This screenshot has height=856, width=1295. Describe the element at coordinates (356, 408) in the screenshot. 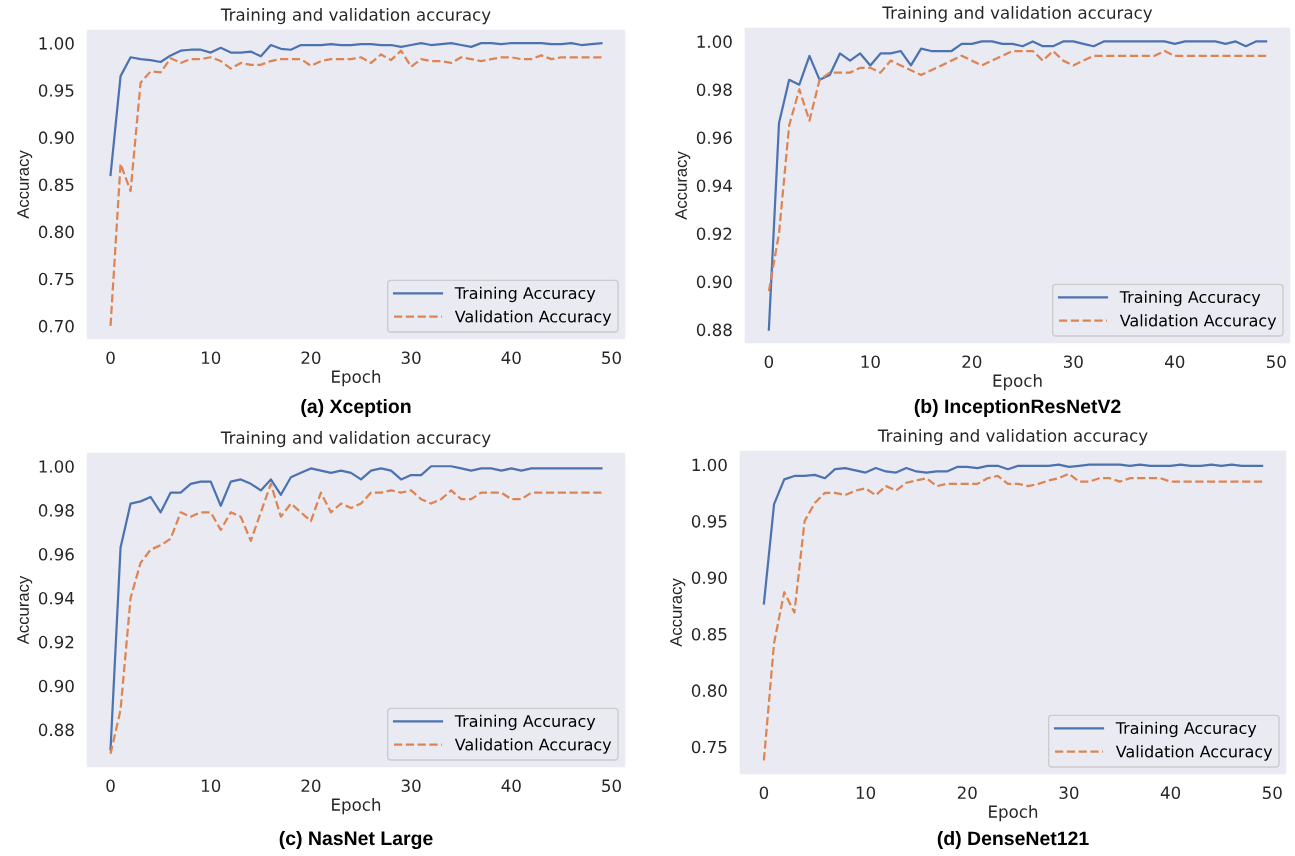

I see `text: (a) Xception` at that location.